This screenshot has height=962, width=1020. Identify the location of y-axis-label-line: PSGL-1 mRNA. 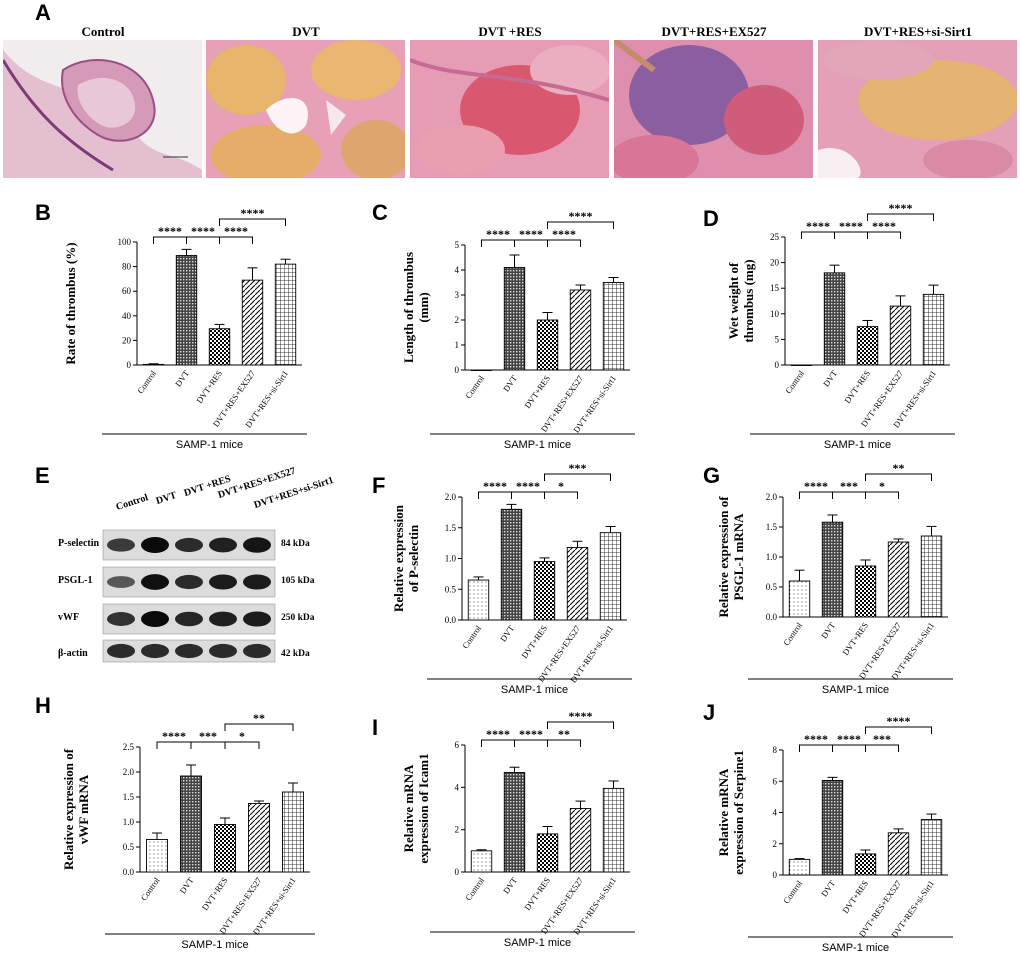
(738, 557).